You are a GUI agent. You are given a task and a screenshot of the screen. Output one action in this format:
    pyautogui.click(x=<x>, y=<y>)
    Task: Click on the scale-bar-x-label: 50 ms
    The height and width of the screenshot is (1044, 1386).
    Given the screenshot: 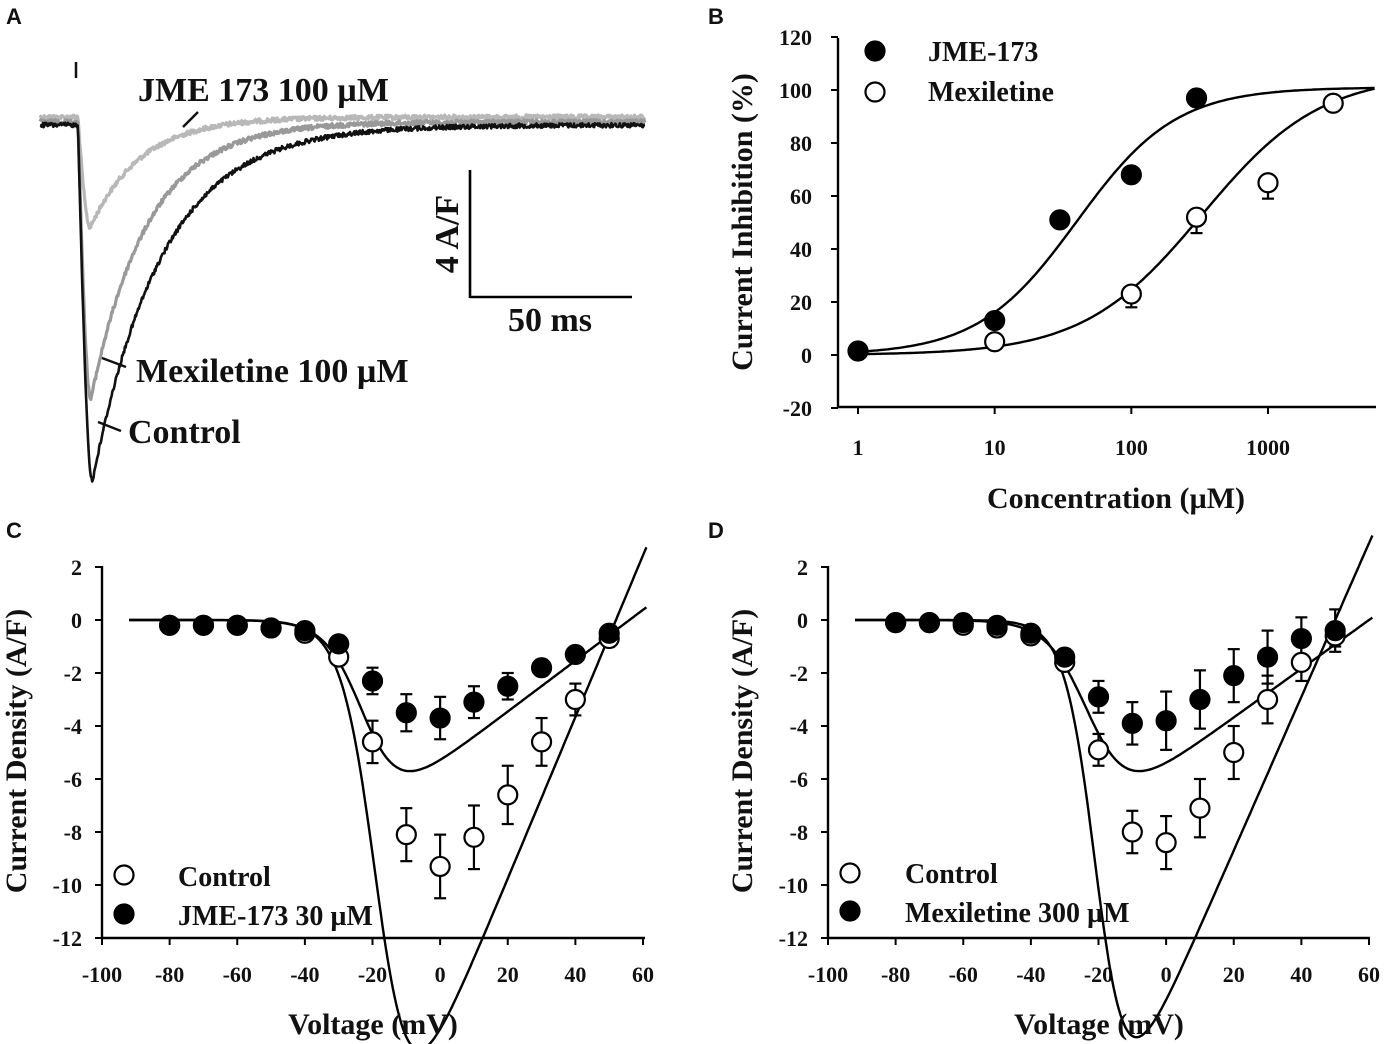 What is the action you would take?
    pyautogui.click(x=550, y=320)
    